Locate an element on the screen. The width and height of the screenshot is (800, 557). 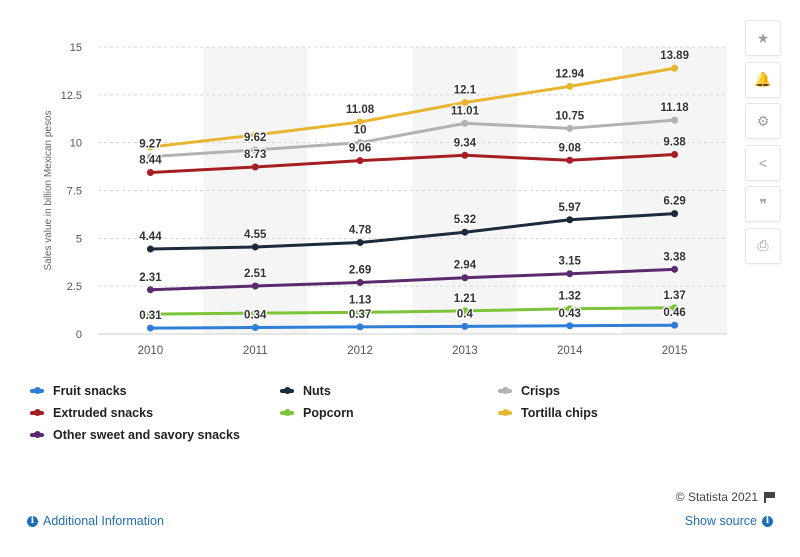
notification-bell-icon: 🔔 is located at coordinates (763, 79).